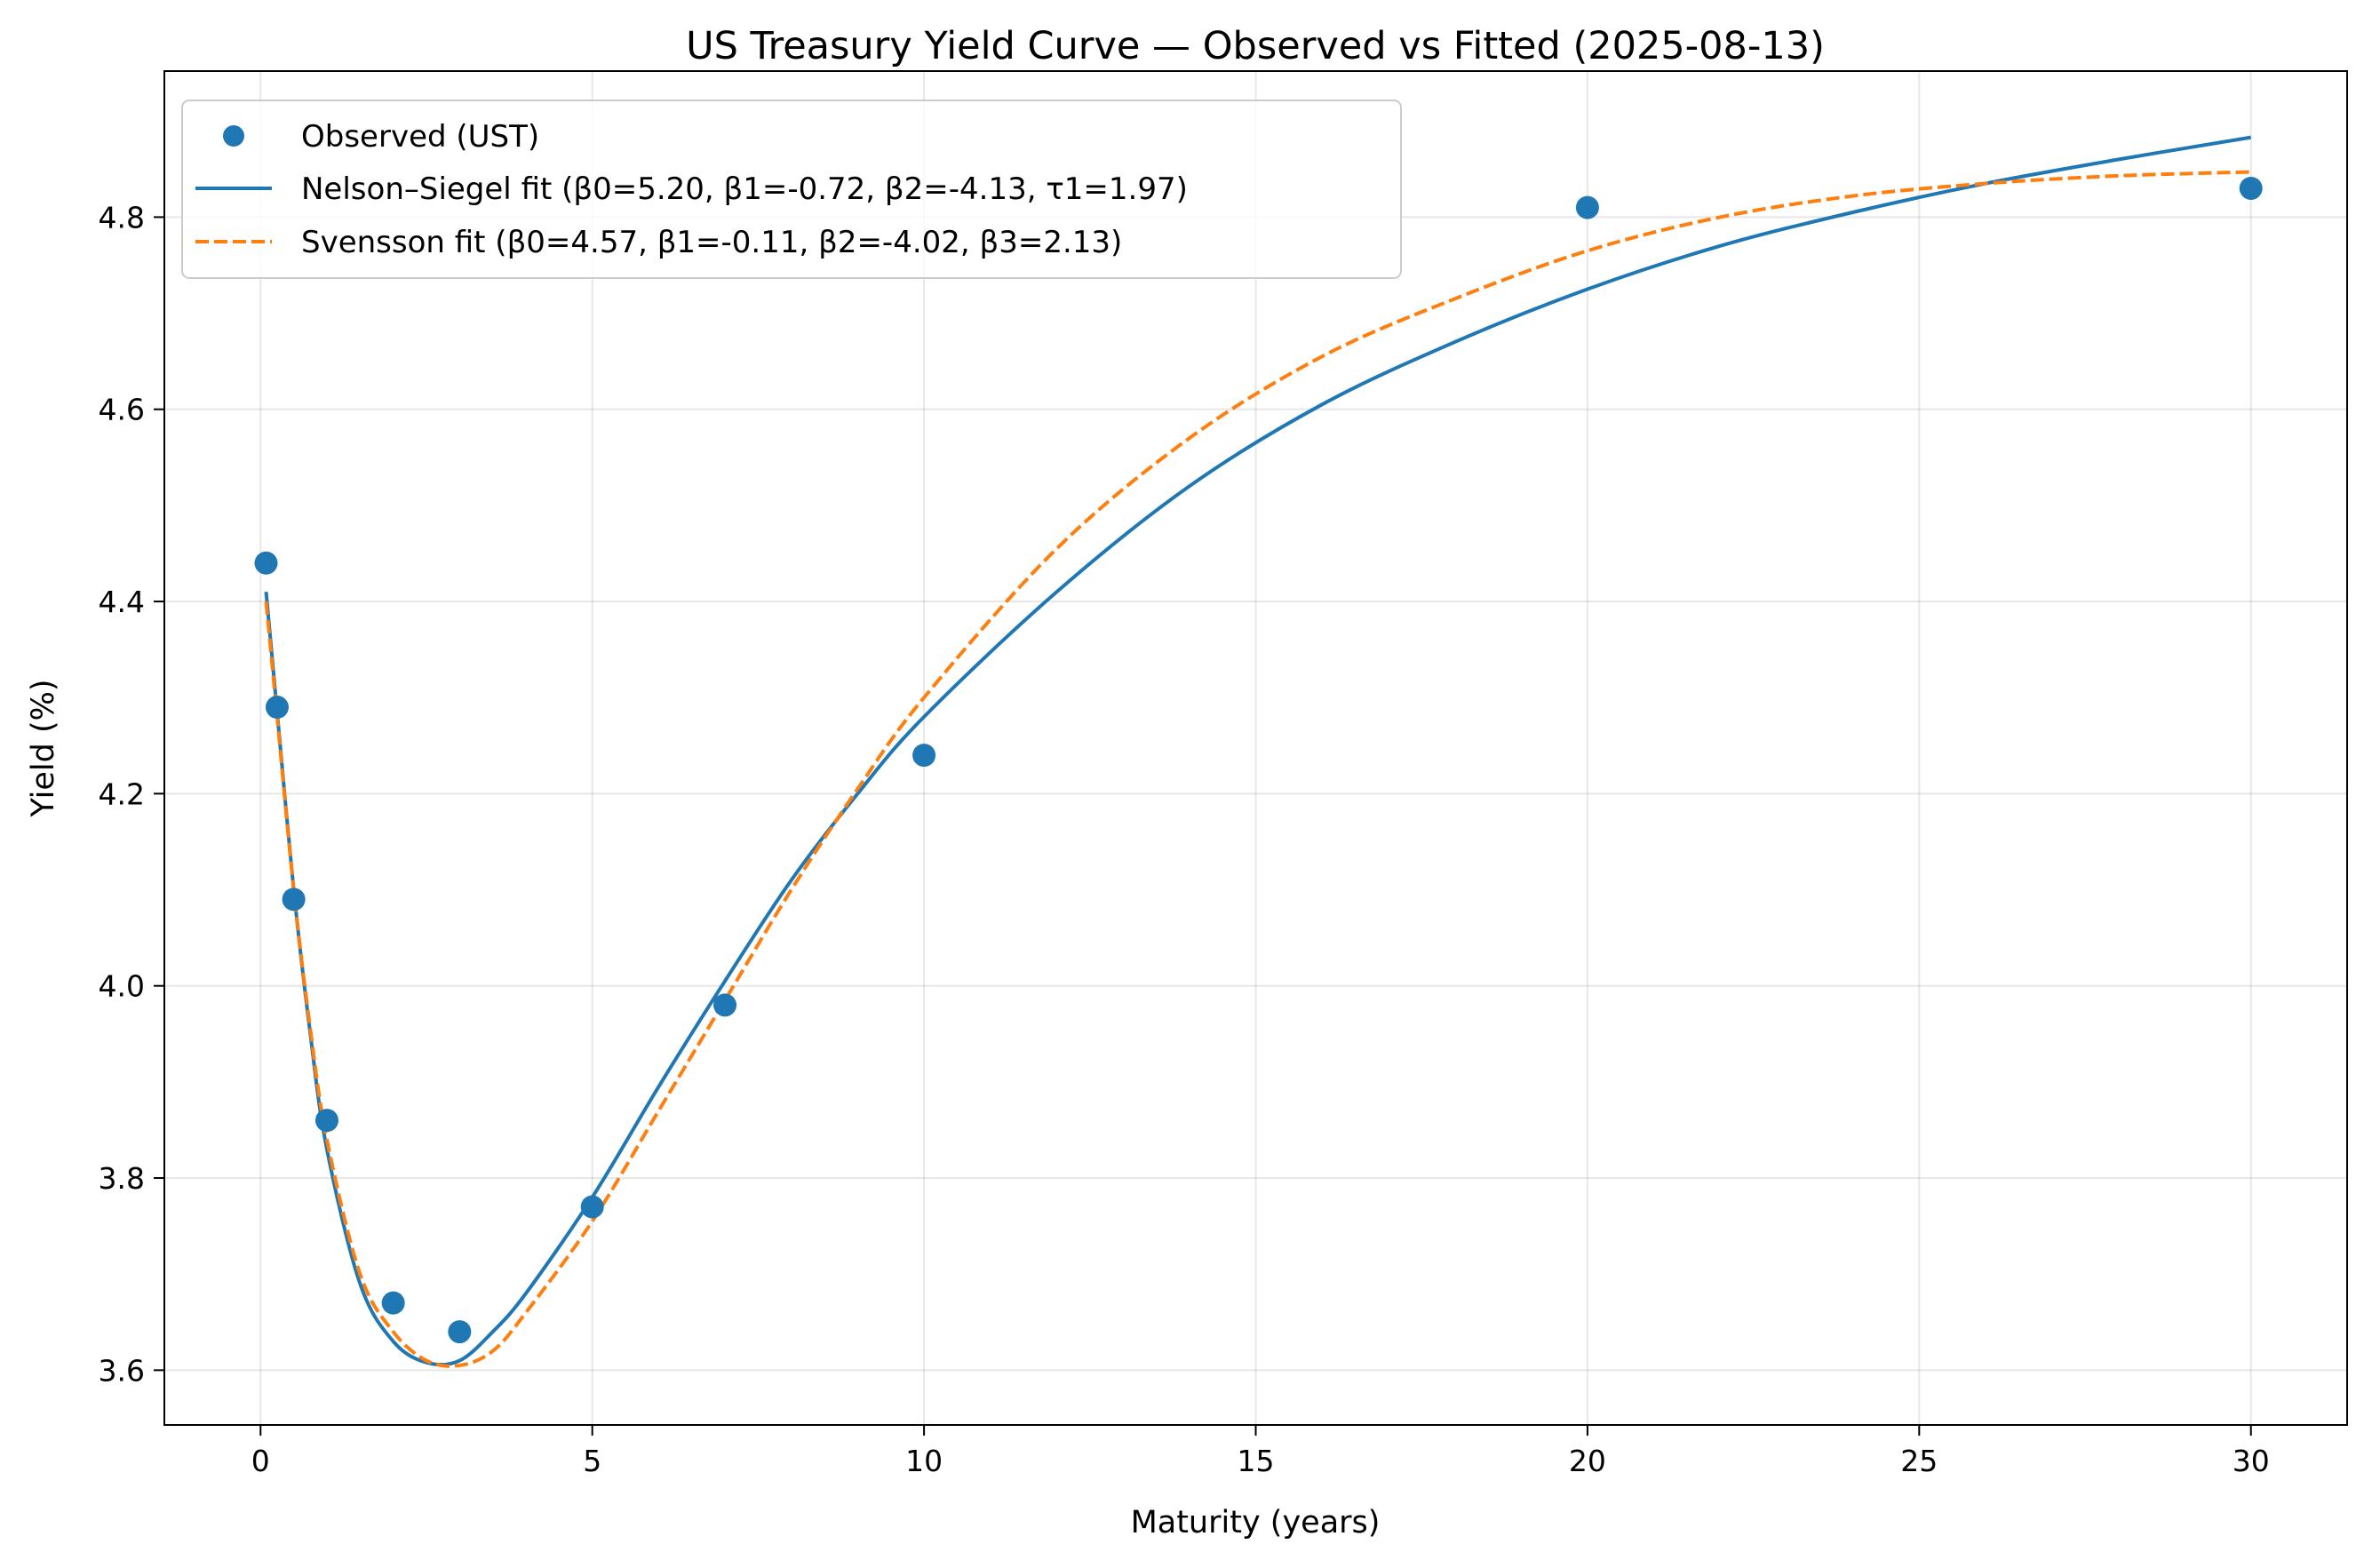  What do you see at coordinates (420, 137) in the screenshot?
I see `legend-label-observed: Observed (UST)` at bounding box center [420, 137].